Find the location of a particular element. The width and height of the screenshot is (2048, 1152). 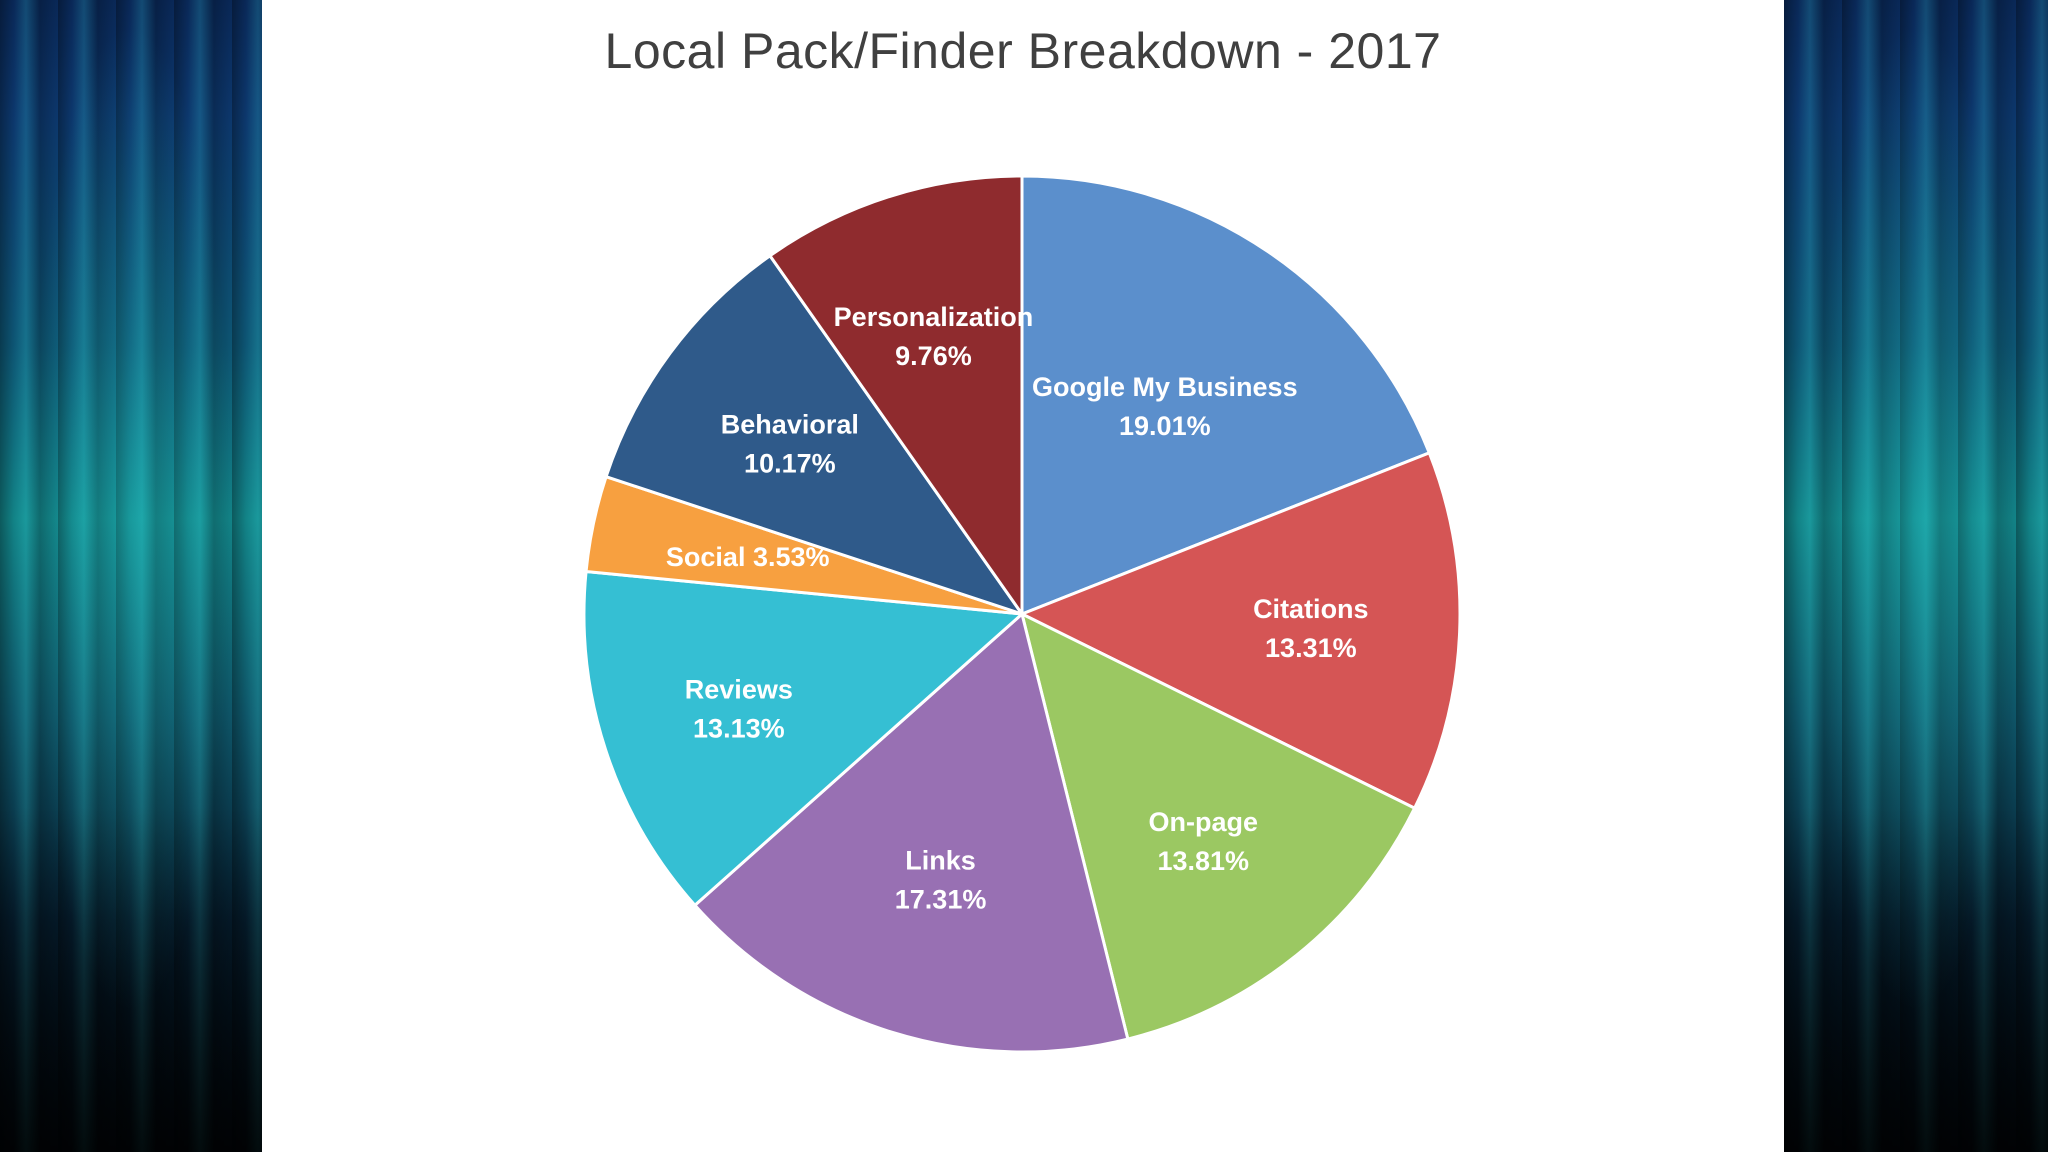

pie-slice-reviews is located at coordinates (804, 738).